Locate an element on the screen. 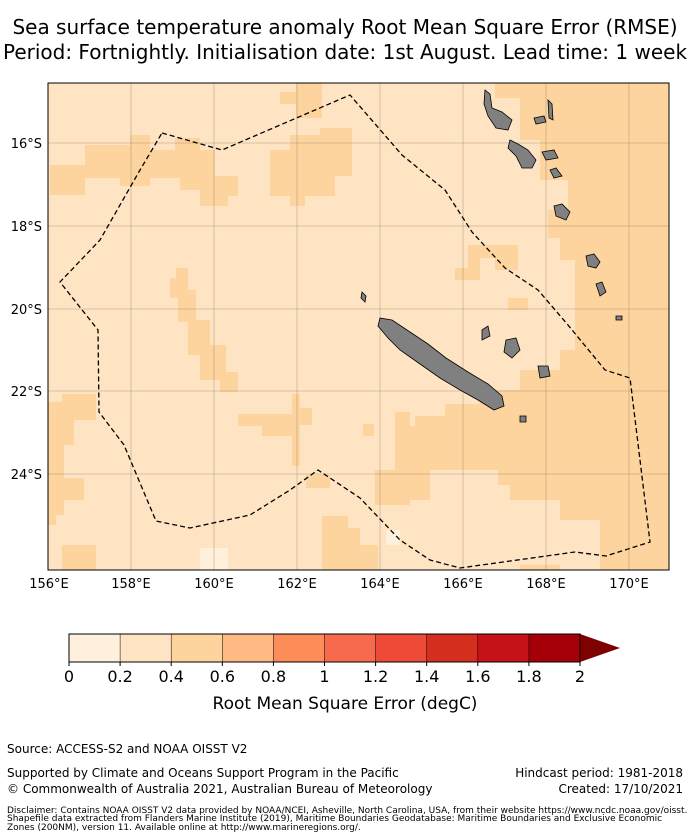 Image resolution: width=690 pixels, height=839 pixels. malakula-land is located at coordinates (522, 154).